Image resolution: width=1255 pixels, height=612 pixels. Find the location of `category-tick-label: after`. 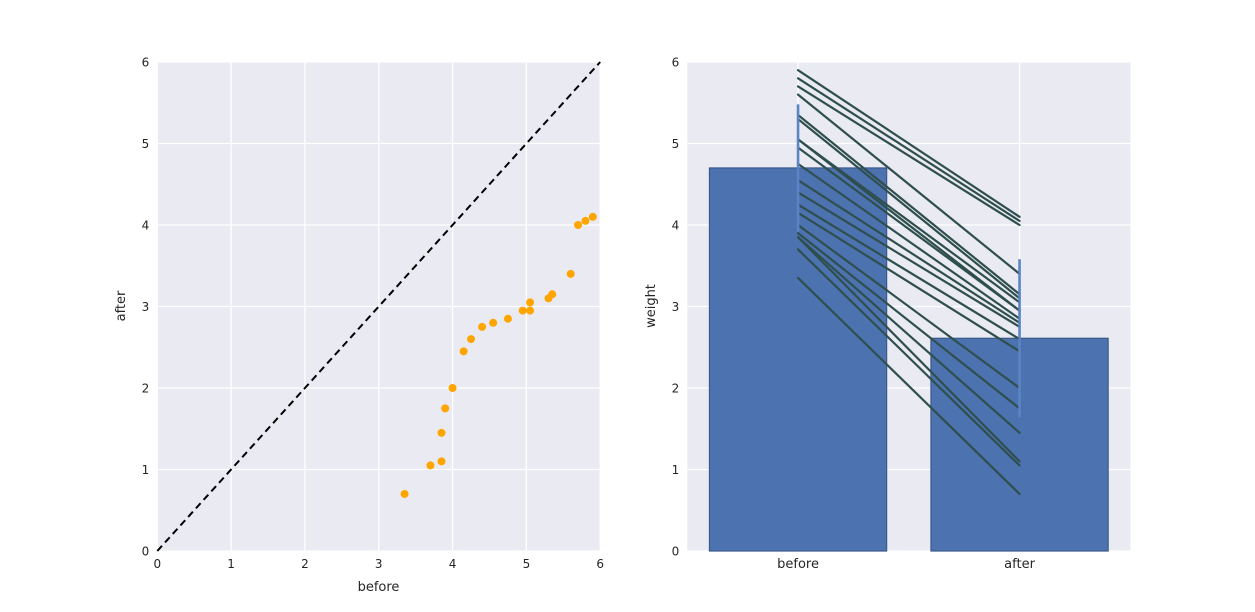

category-tick-label: after is located at coordinates (1019, 564).